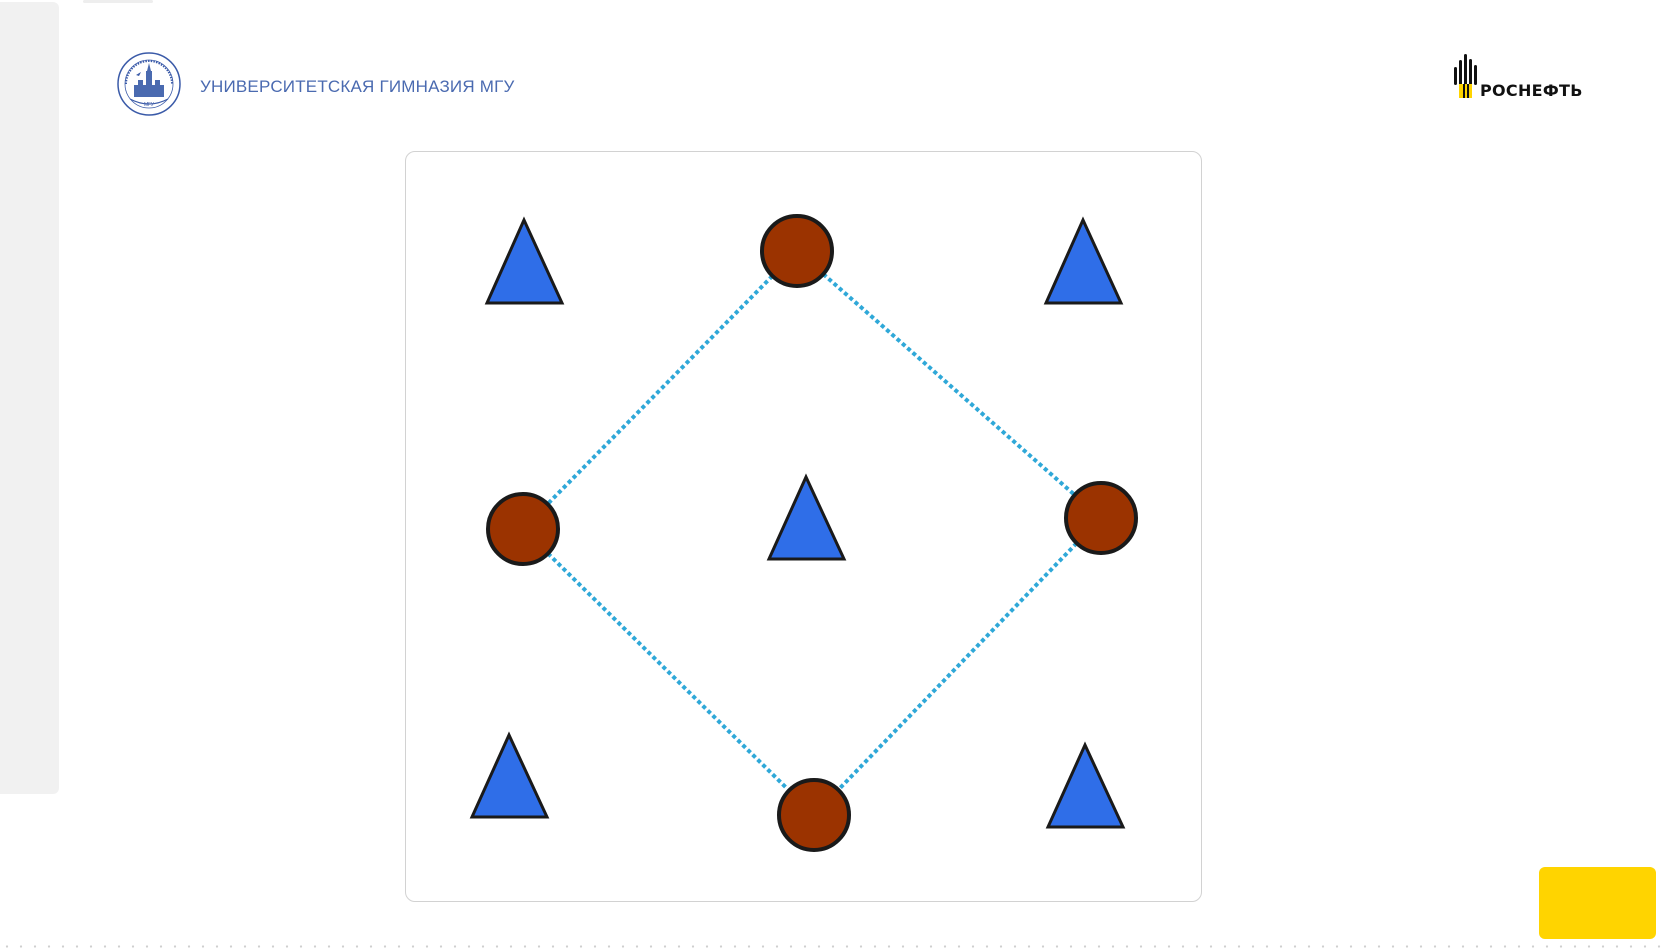 The height and width of the screenshot is (950, 1661). I want to click on top-divider, so click(118, 1).